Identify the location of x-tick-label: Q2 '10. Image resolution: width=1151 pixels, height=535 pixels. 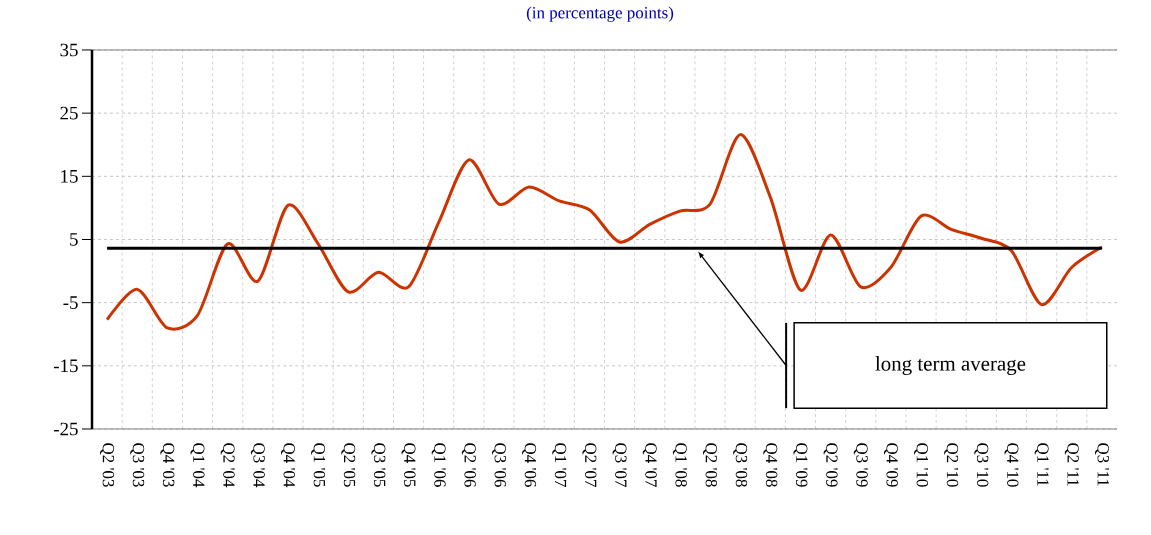
(951, 465).